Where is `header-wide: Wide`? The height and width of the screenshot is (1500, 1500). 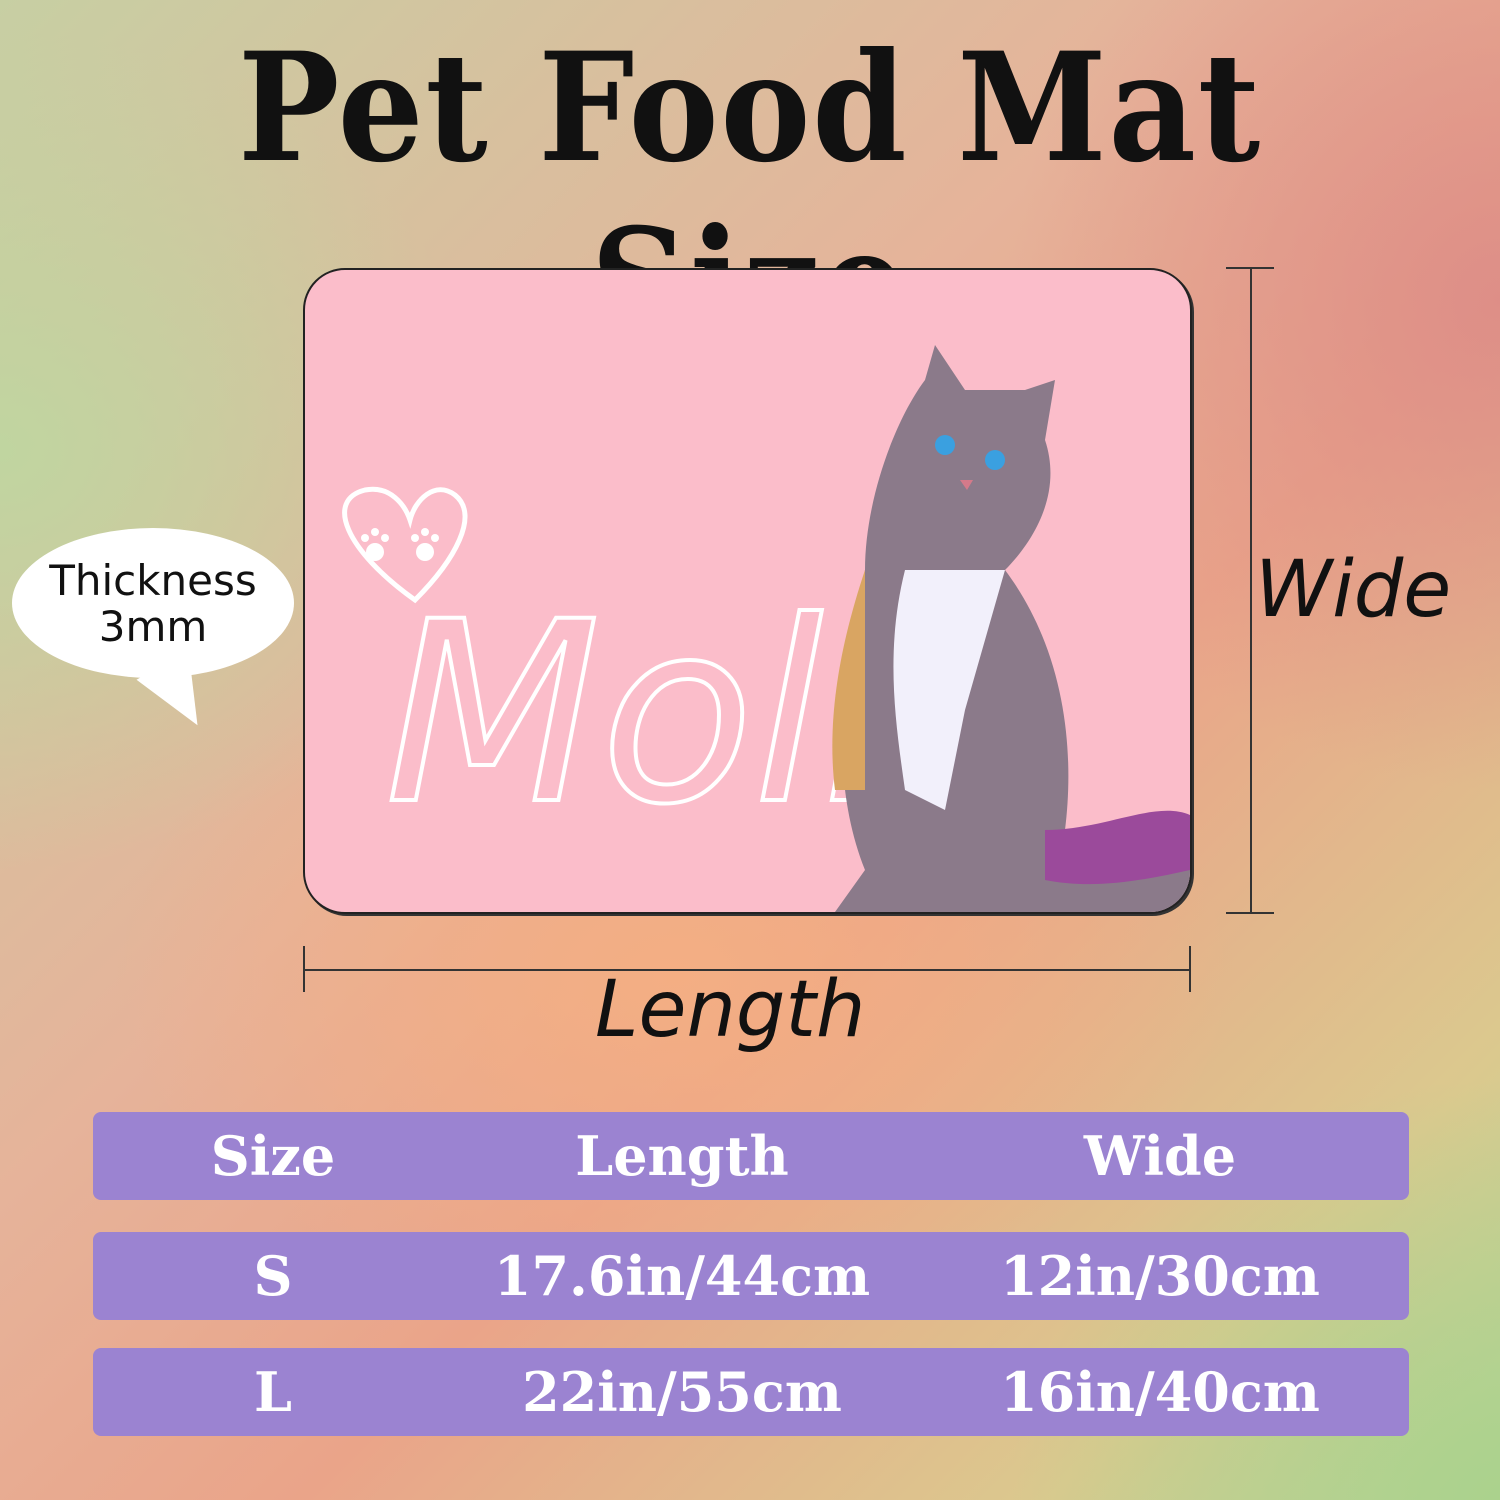
header-wide: Wide is located at coordinates (1160, 1156).